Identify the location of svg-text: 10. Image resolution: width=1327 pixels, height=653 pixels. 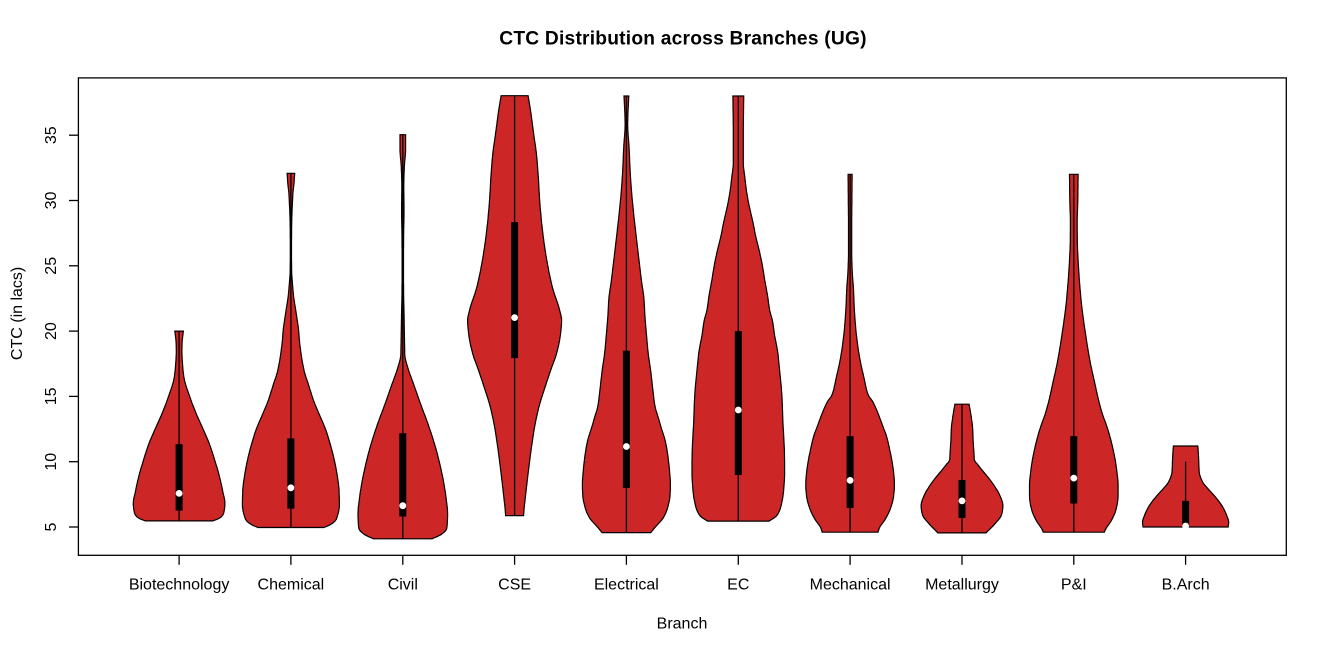
(51, 462).